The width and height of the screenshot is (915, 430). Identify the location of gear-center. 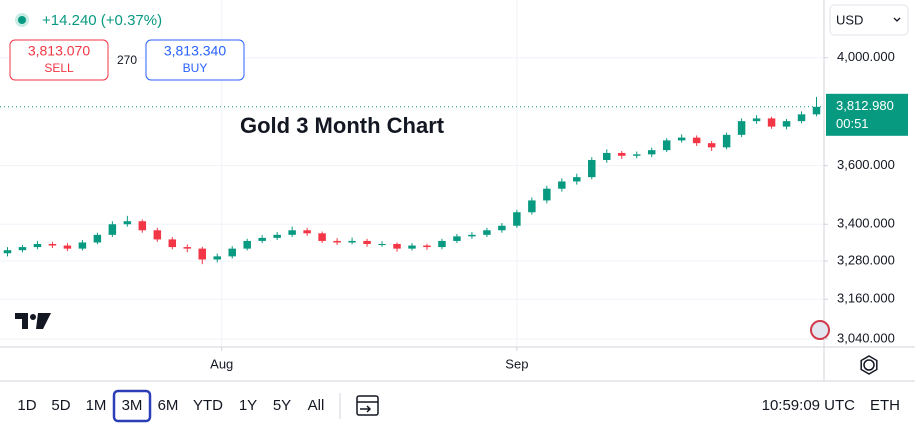
(869, 365).